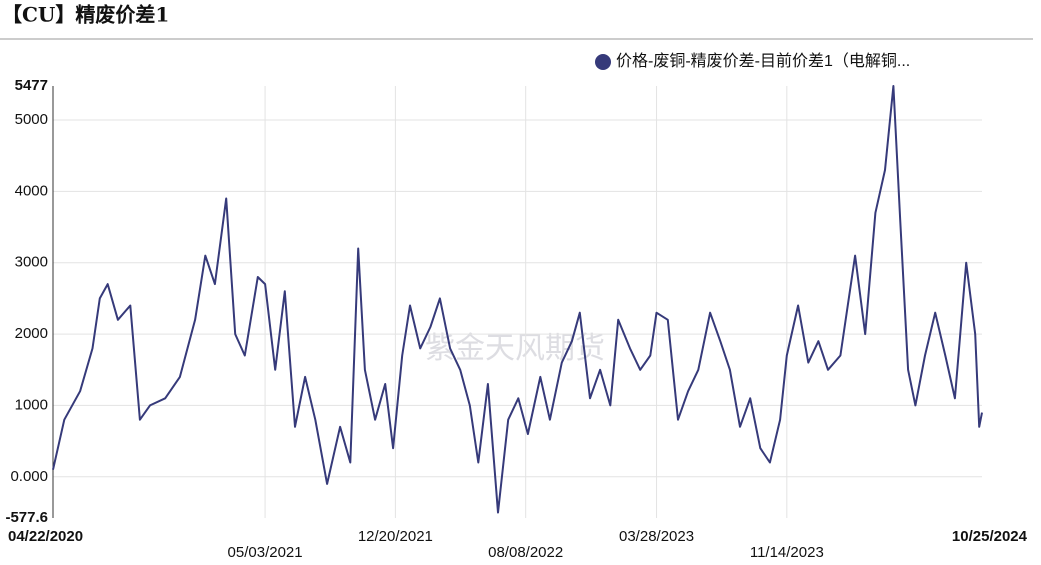 The width and height of the screenshot is (1041, 565). Describe the element at coordinates (31, 333) in the screenshot. I see `y-tick-label: 2000` at that location.